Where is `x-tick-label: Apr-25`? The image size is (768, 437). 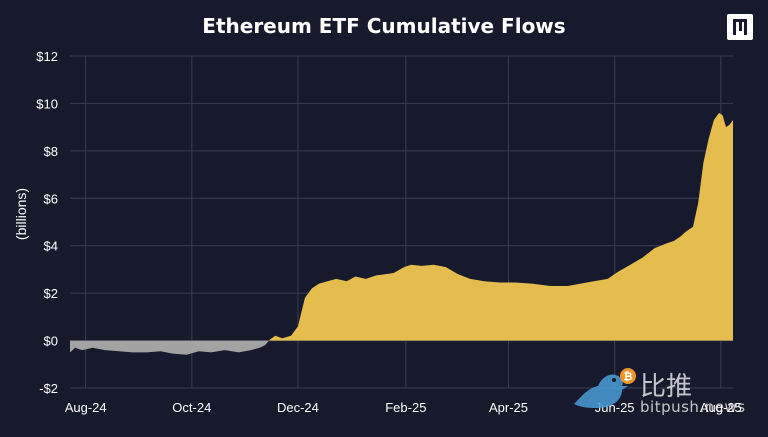 x-tick-label: Apr-25 is located at coordinates (508, 407).